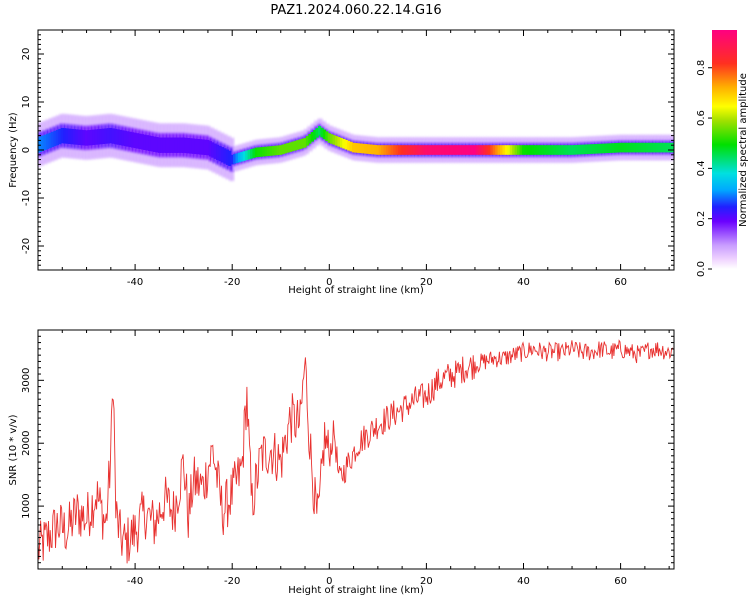 The width and height of the screenshot is (750, 600). Describe the element at coordinates (426, 581) in the screenshot. I see `snr-x-tick-label: 20` at that location.